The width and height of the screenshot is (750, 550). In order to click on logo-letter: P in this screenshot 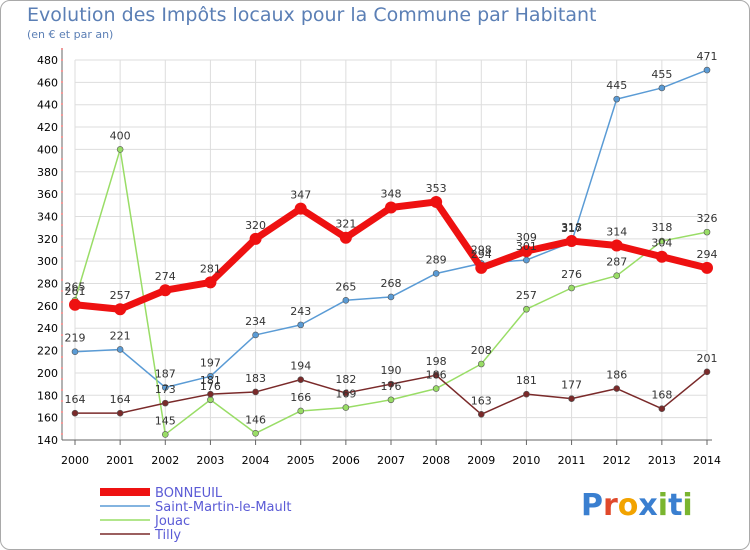, I will do `click(592, 505)`.